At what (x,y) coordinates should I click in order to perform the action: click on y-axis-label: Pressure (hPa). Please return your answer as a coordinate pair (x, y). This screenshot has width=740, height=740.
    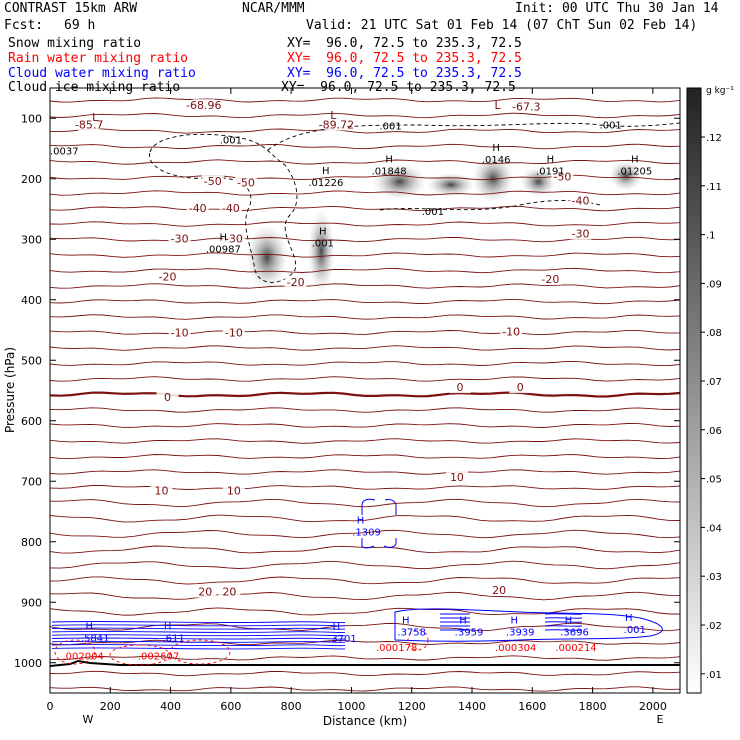
    Looking at the image, I should click on (10, 390).